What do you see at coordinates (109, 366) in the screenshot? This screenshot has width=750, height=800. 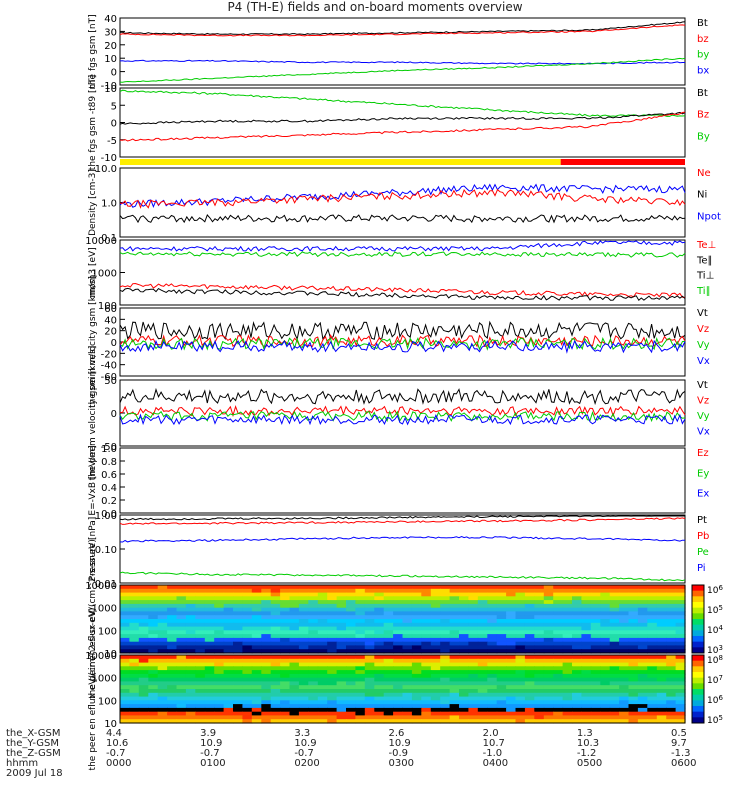 I see `ytick-label-4-5: -40` at bounding box center [109, 366].